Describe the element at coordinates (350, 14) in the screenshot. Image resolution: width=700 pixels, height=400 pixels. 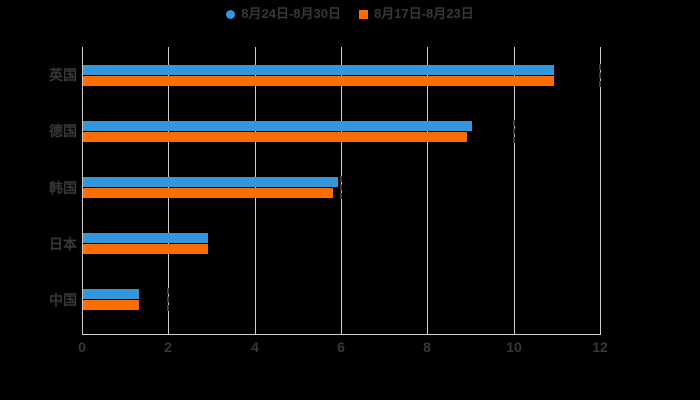
I see `legend: 8月24日-8月30日 8月17日-8月23日` at that location.